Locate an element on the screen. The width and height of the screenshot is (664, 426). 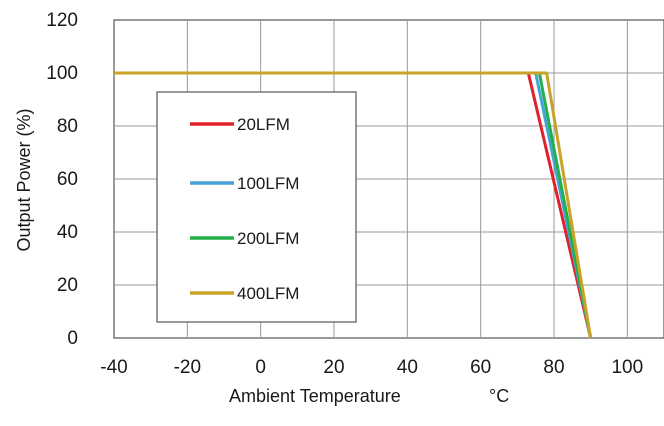
y-tick-label: 100 is located at coordinates (62, 73).